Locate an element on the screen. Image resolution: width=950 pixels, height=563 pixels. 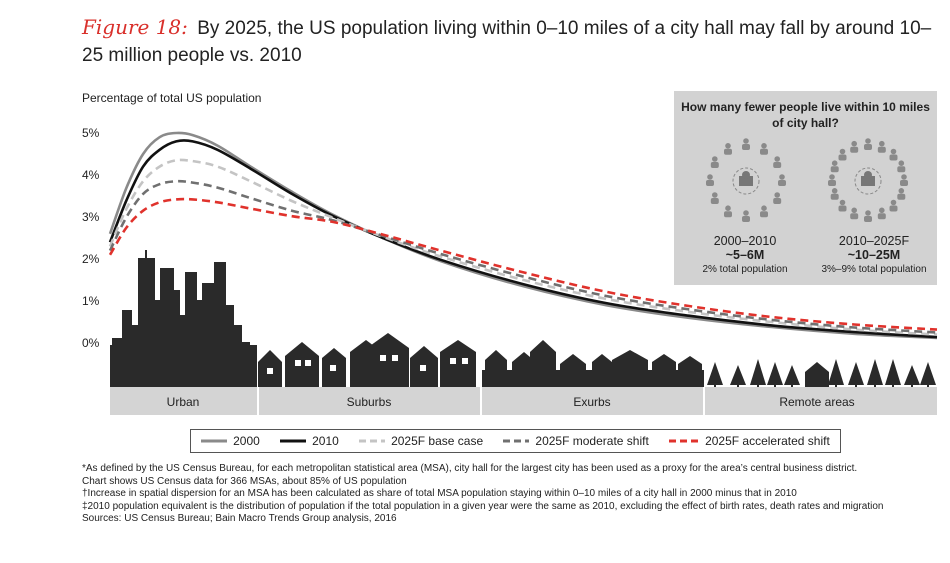
legend-label: 2025F accelerated shift is located at coordinates (767, 441).